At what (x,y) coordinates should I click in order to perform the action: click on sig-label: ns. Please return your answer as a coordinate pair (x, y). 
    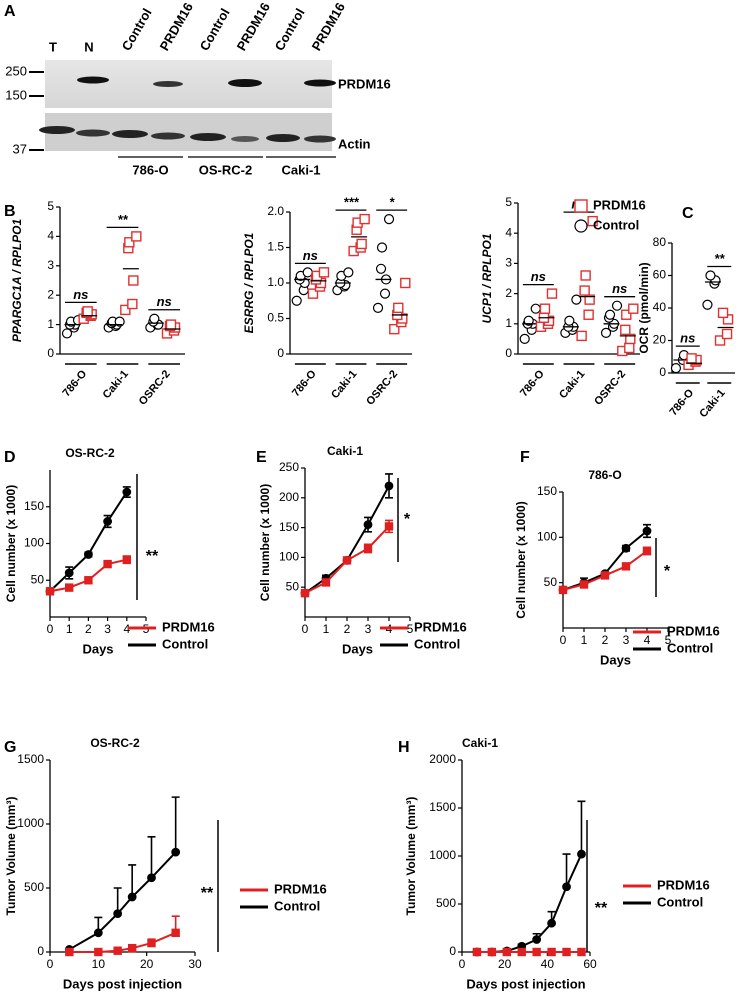
    Looking at the image, I should click on (310, 255).